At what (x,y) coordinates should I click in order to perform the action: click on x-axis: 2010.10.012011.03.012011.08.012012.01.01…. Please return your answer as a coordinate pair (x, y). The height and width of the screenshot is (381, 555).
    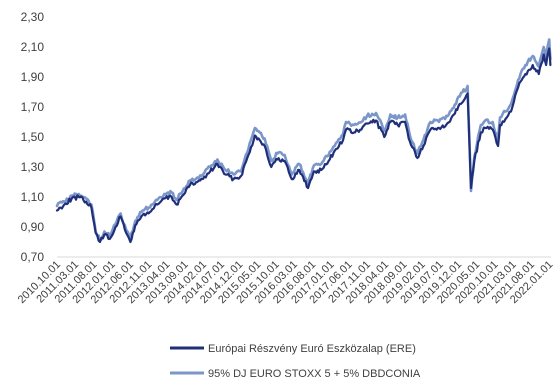
    Looking at the image, I should click on (285, 281).